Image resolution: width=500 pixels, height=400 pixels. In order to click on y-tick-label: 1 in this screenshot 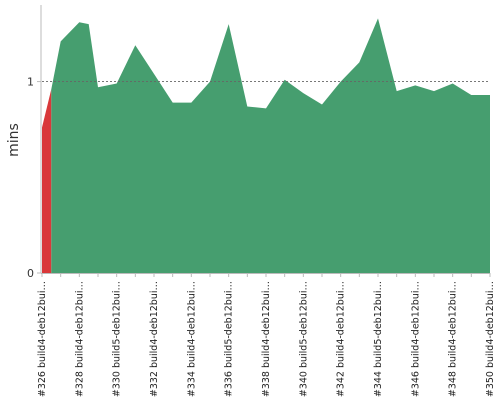, I will do `click(30, 82)`.